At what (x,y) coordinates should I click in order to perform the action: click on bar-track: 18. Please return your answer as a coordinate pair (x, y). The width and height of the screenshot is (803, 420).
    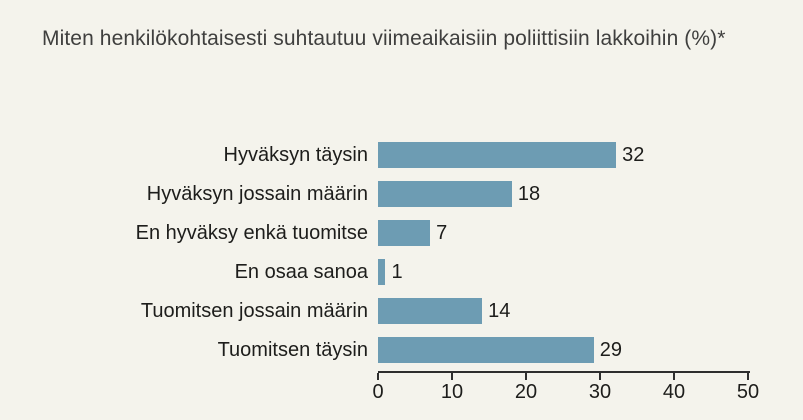
    Looking at the image, I should click on (564, 194).